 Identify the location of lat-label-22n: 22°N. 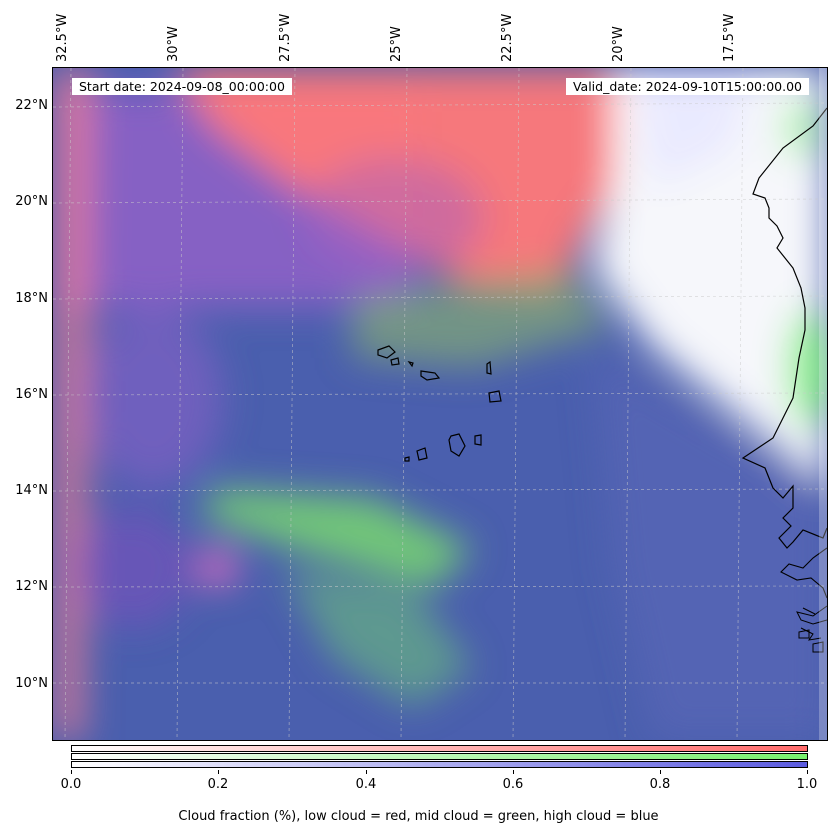
(31, 105).